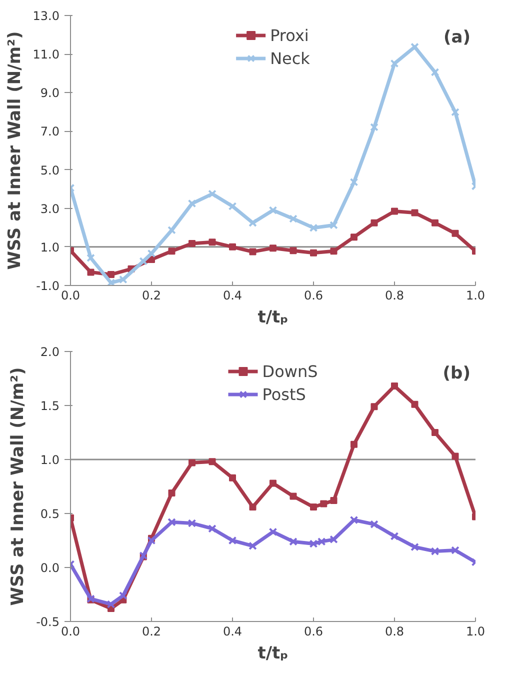 Image resolution: width=506 pixels, height=682 pixels. Describe the element at coordinates (46, 16) in the screenshot. I see `y-tick-label: 13.0` at that location.